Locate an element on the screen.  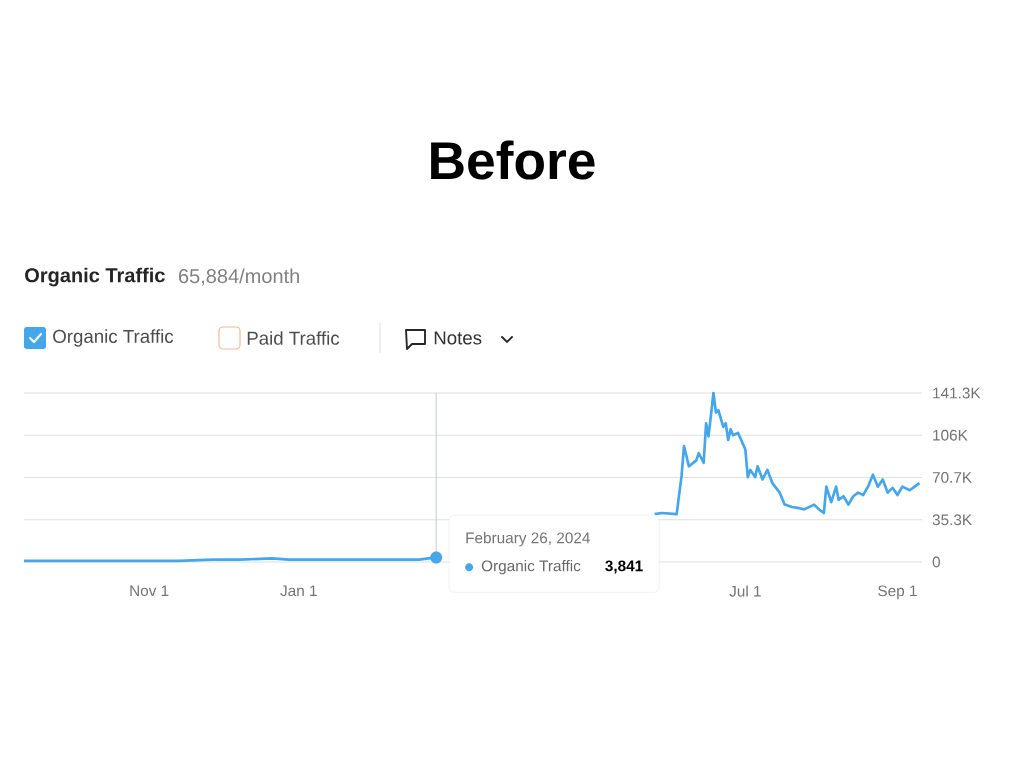
annotation: February 26, 2024 is located at coordinates (528, 539).